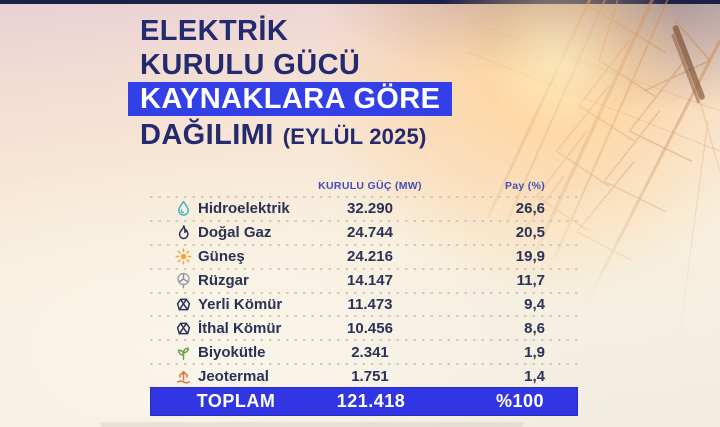 Image resolution: width=720 pixels, height=427 pixels. I want to click on capacity-value: 32.290, so click(370, 209).